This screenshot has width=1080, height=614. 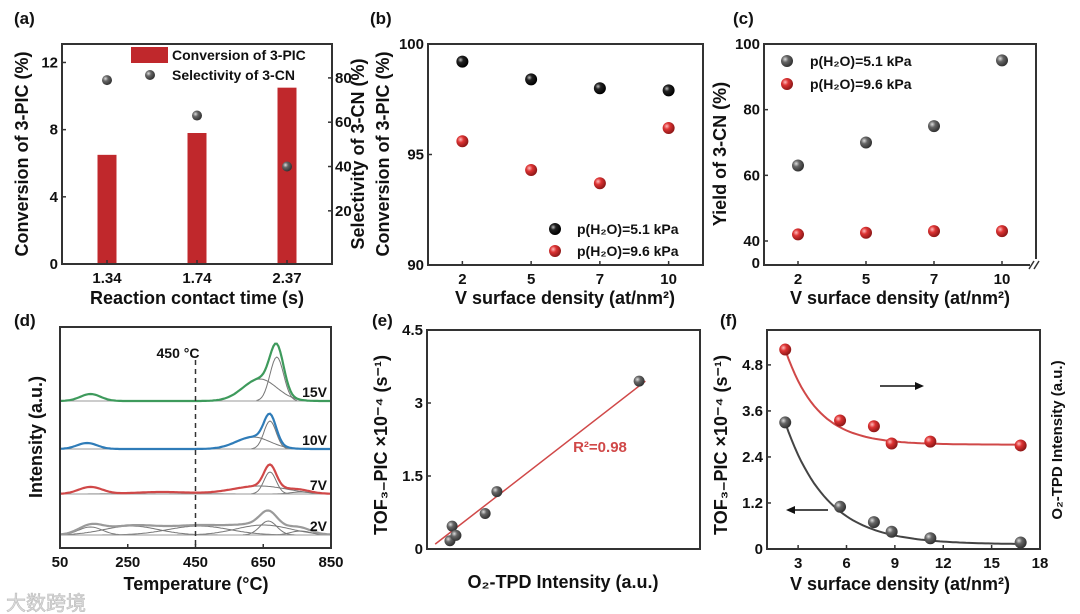 What do you see at coordinates (900, 298) in the screenshot?
I see `c-xlabel: V surface density (at/nm²)` at bounding box center [900, 298].